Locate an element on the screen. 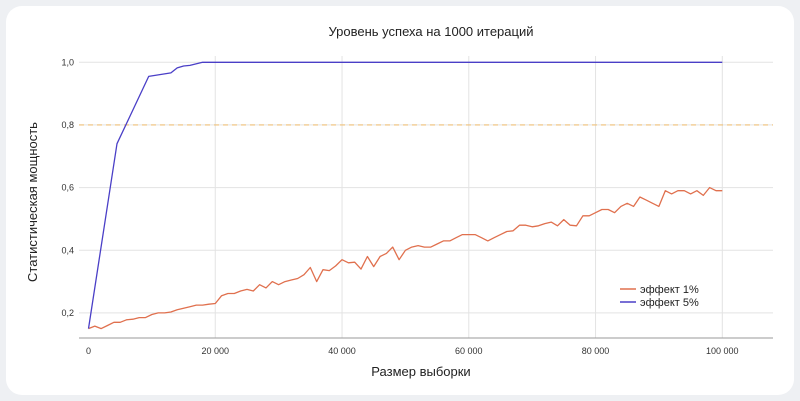 This screenshot has height=401, width=800. y-tick-label: 0,2 is located at coordinates (67, 313).